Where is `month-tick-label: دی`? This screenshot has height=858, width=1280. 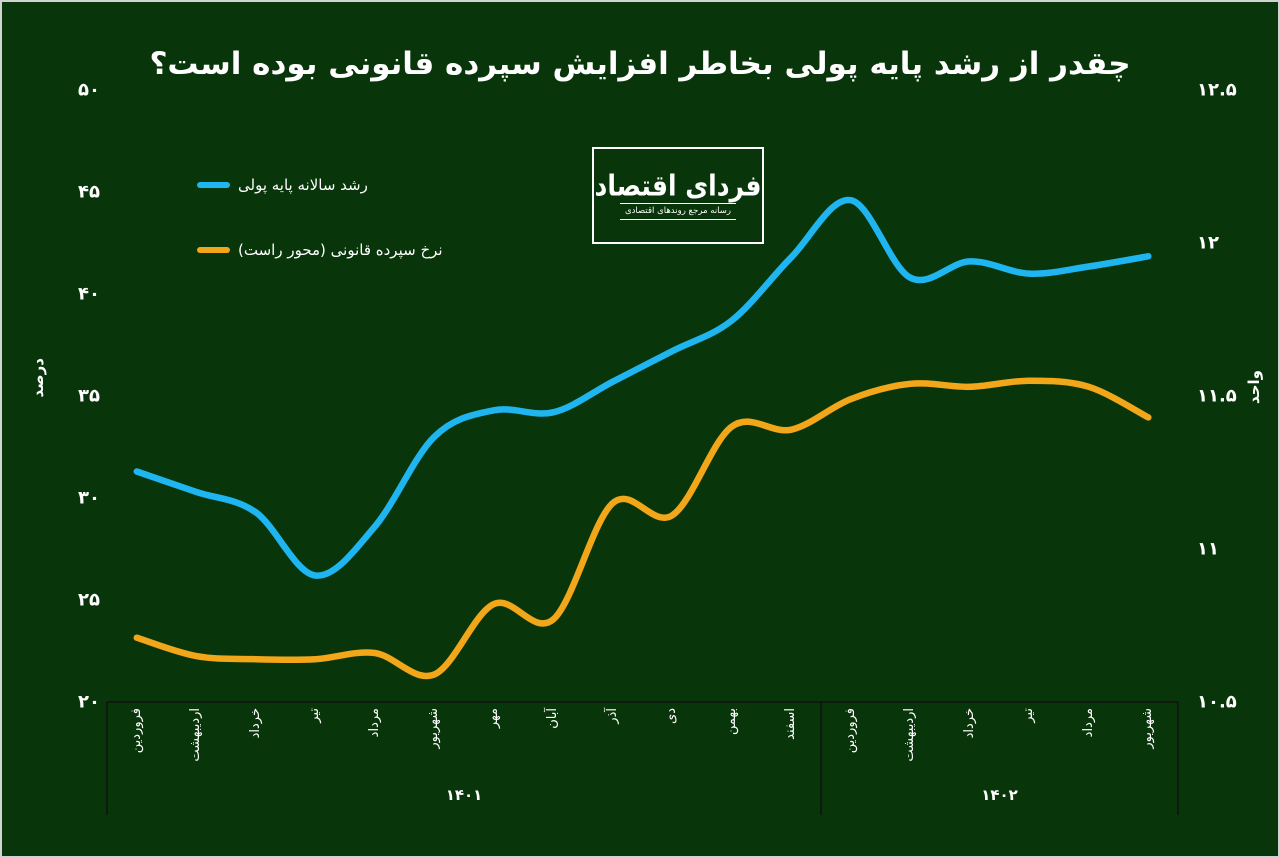
month-tick-label: دی is located at coordinates (672, 716).